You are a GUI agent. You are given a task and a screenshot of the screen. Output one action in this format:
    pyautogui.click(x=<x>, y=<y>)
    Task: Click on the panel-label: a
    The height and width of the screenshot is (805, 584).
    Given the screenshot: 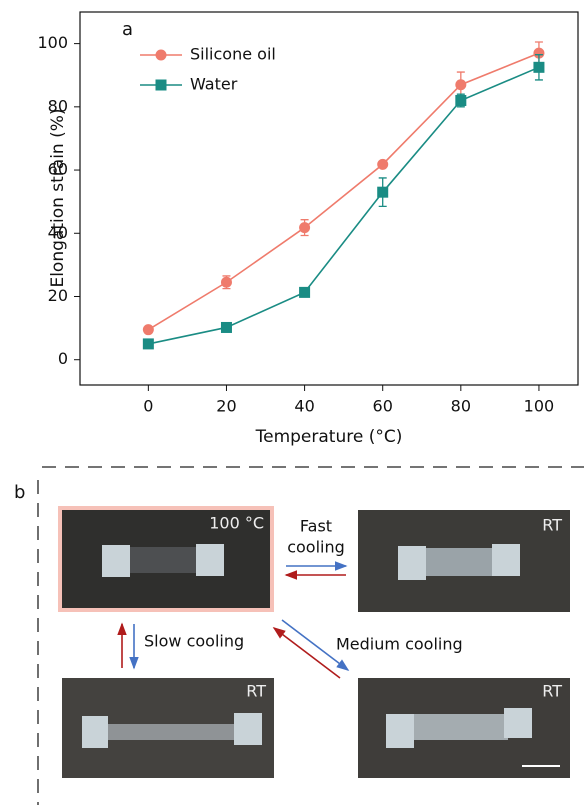 What is the action you would take?
    pyautogui.click(x=127, y=29)
    